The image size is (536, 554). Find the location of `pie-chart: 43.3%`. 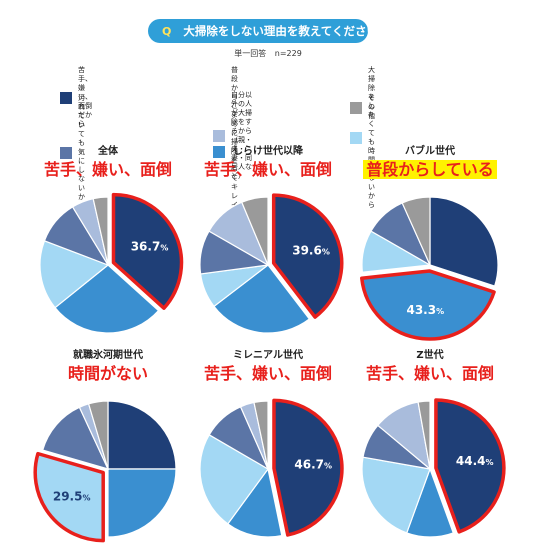

pie-chart: 43.3% is located at coordinates (429, 268).